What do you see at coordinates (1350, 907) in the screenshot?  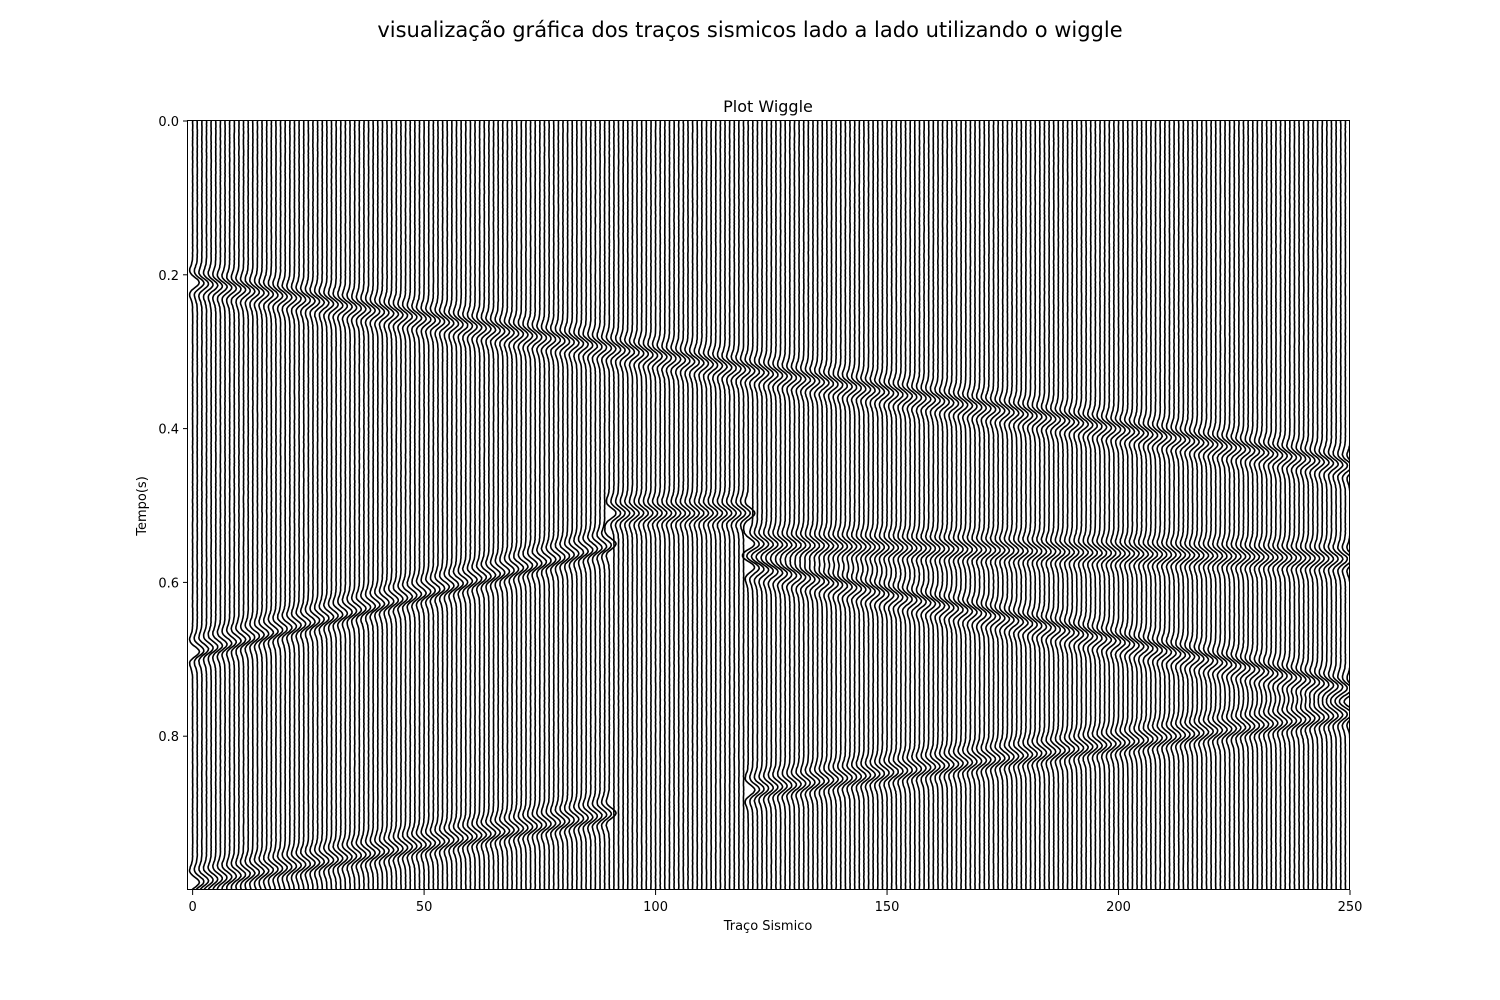 I see `x-tick-label: 250` at bounding box center [1350, 907].